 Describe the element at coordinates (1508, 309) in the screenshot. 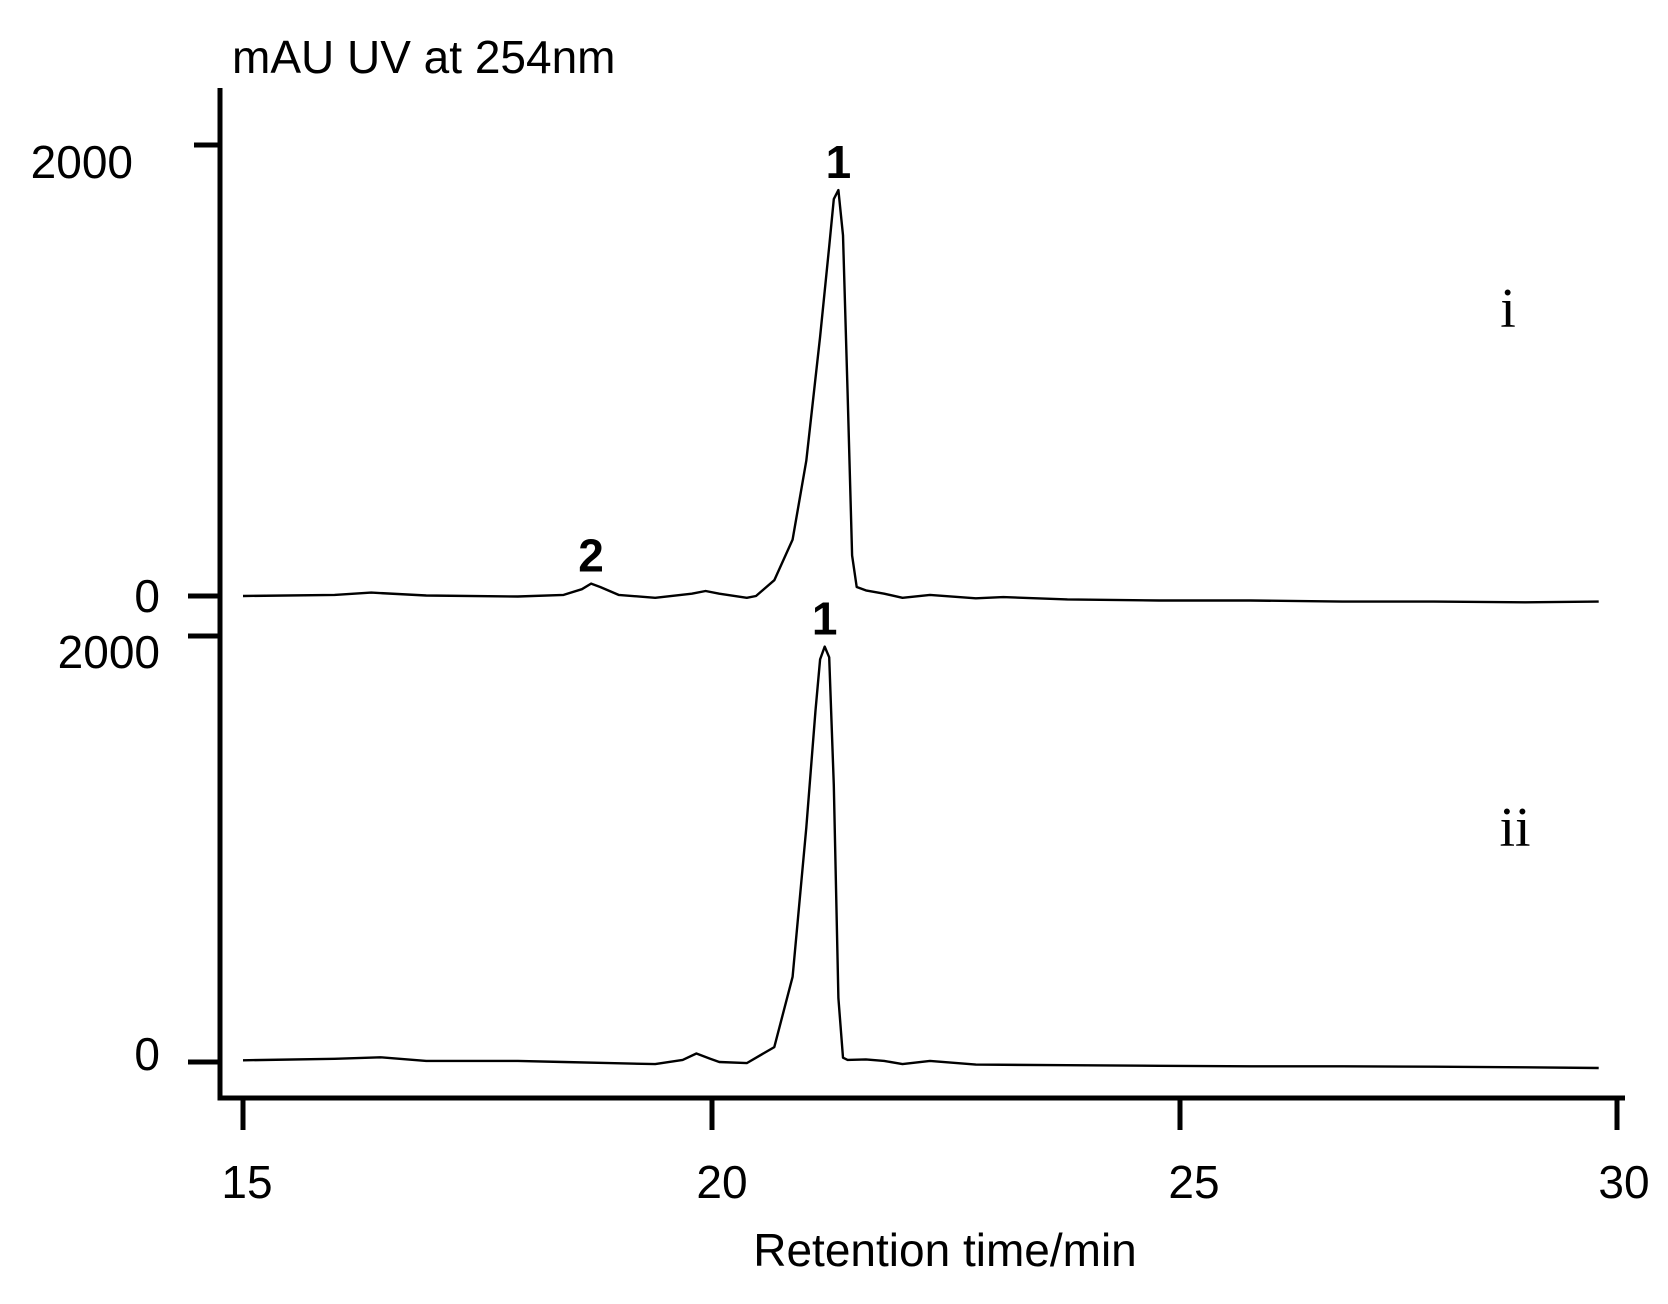

I see `trace-label-i: i` at that location.